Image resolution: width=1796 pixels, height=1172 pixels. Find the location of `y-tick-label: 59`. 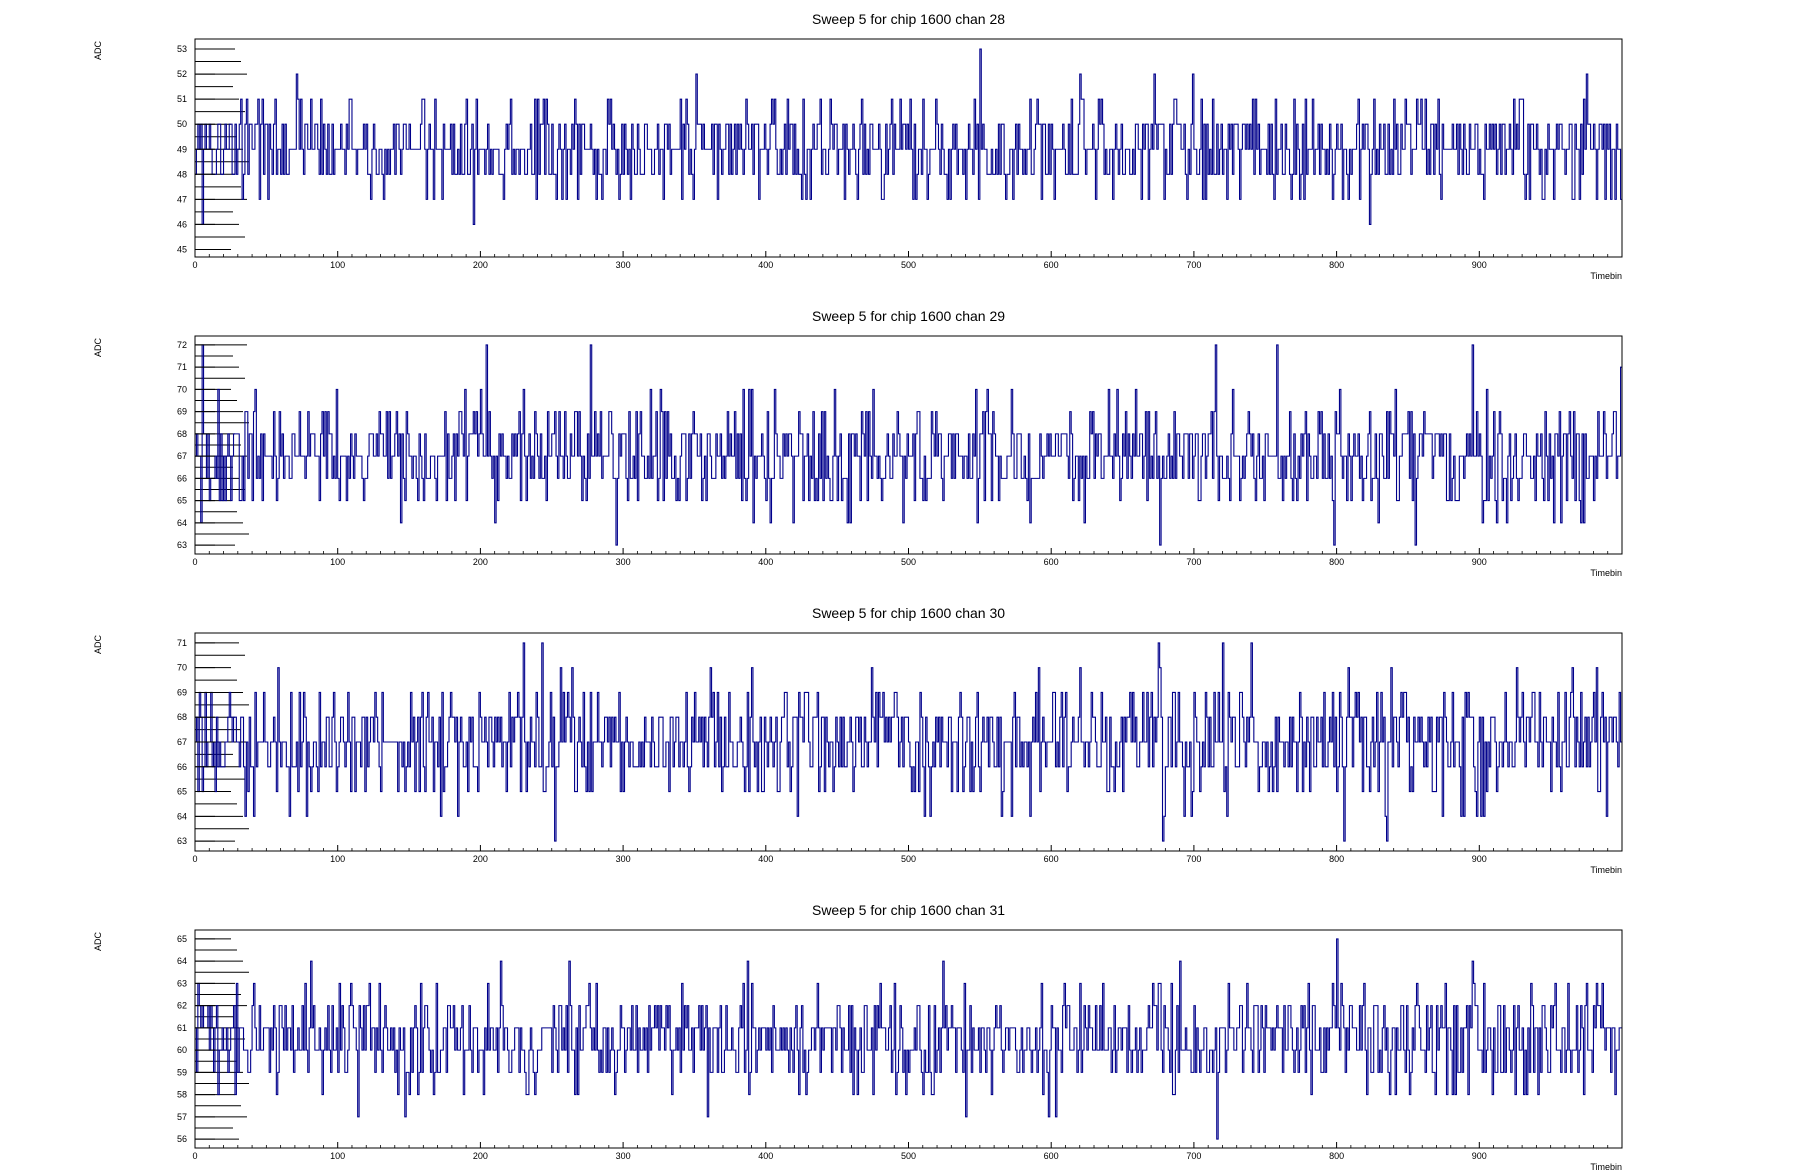

y-tick-label: 59 is located at coordinates (182, 1072).